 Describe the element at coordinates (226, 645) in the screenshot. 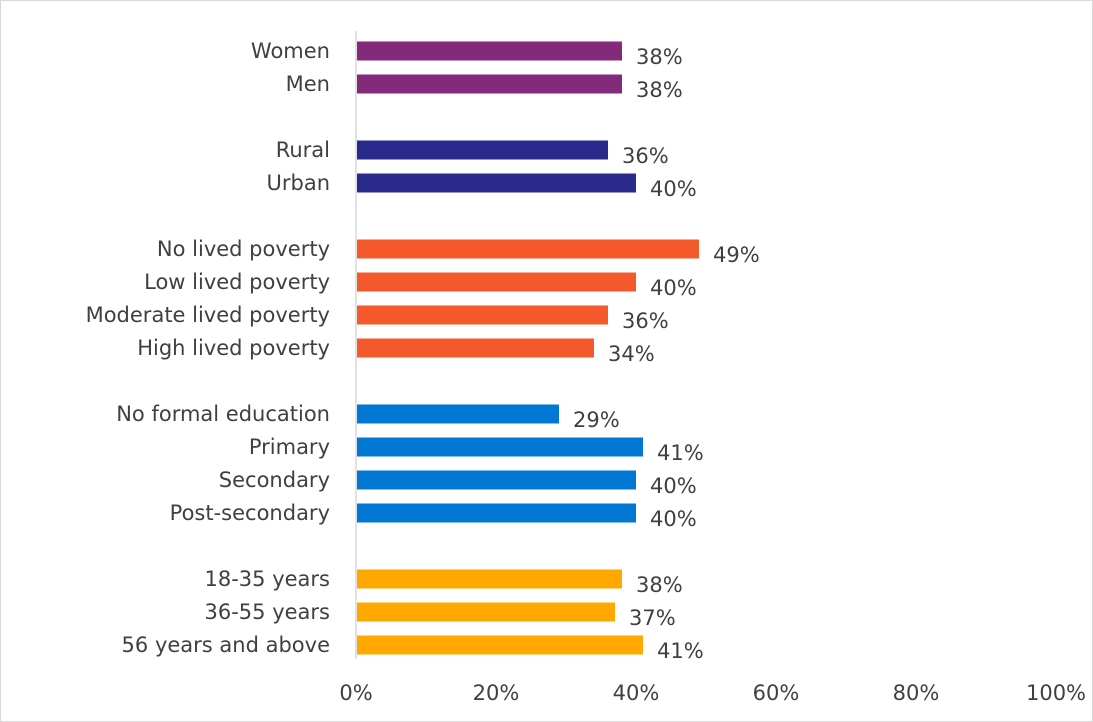

I see `category-label-56-years-and-above: 56 years and above` at that location.